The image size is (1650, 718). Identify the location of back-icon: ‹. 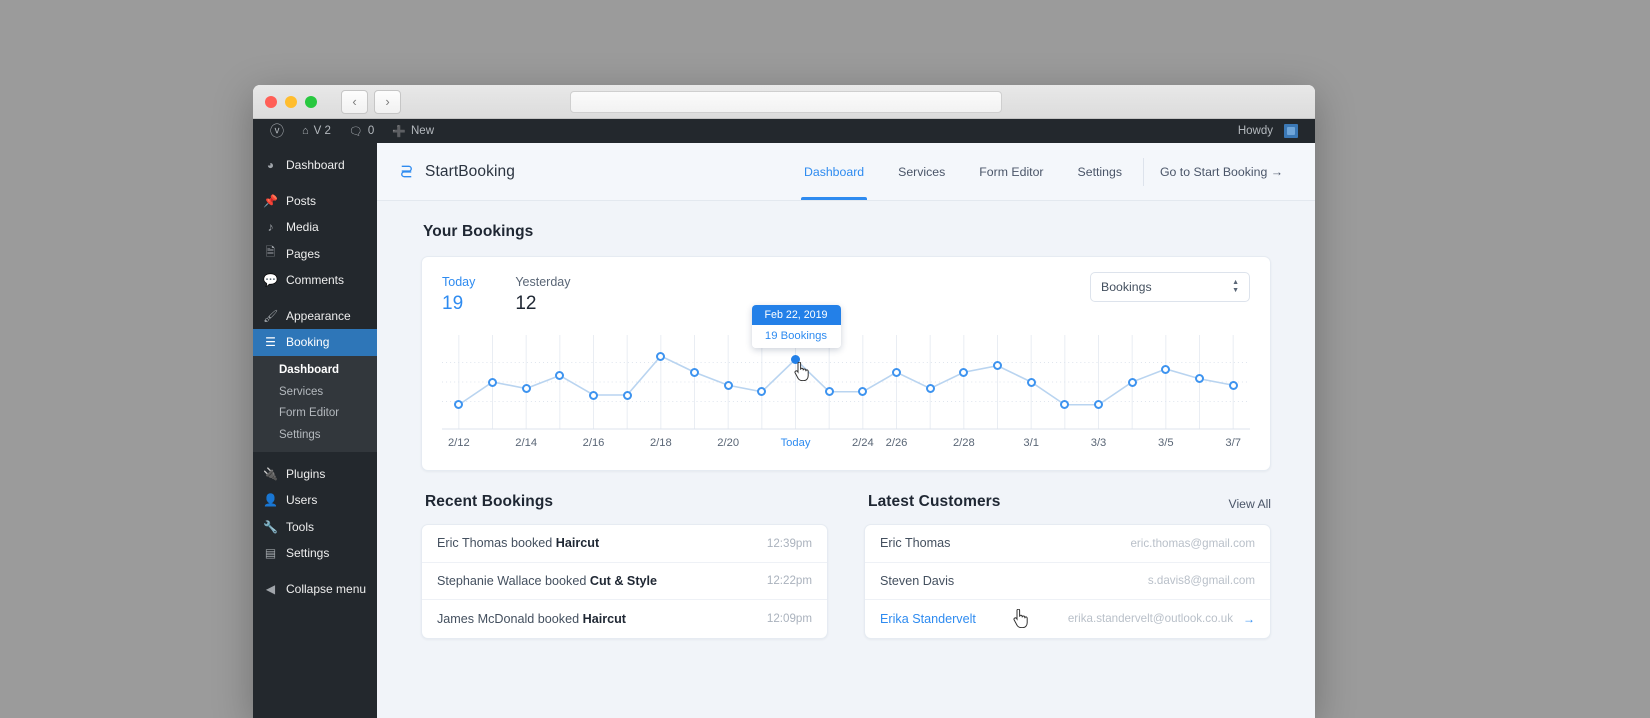
(354, 101).